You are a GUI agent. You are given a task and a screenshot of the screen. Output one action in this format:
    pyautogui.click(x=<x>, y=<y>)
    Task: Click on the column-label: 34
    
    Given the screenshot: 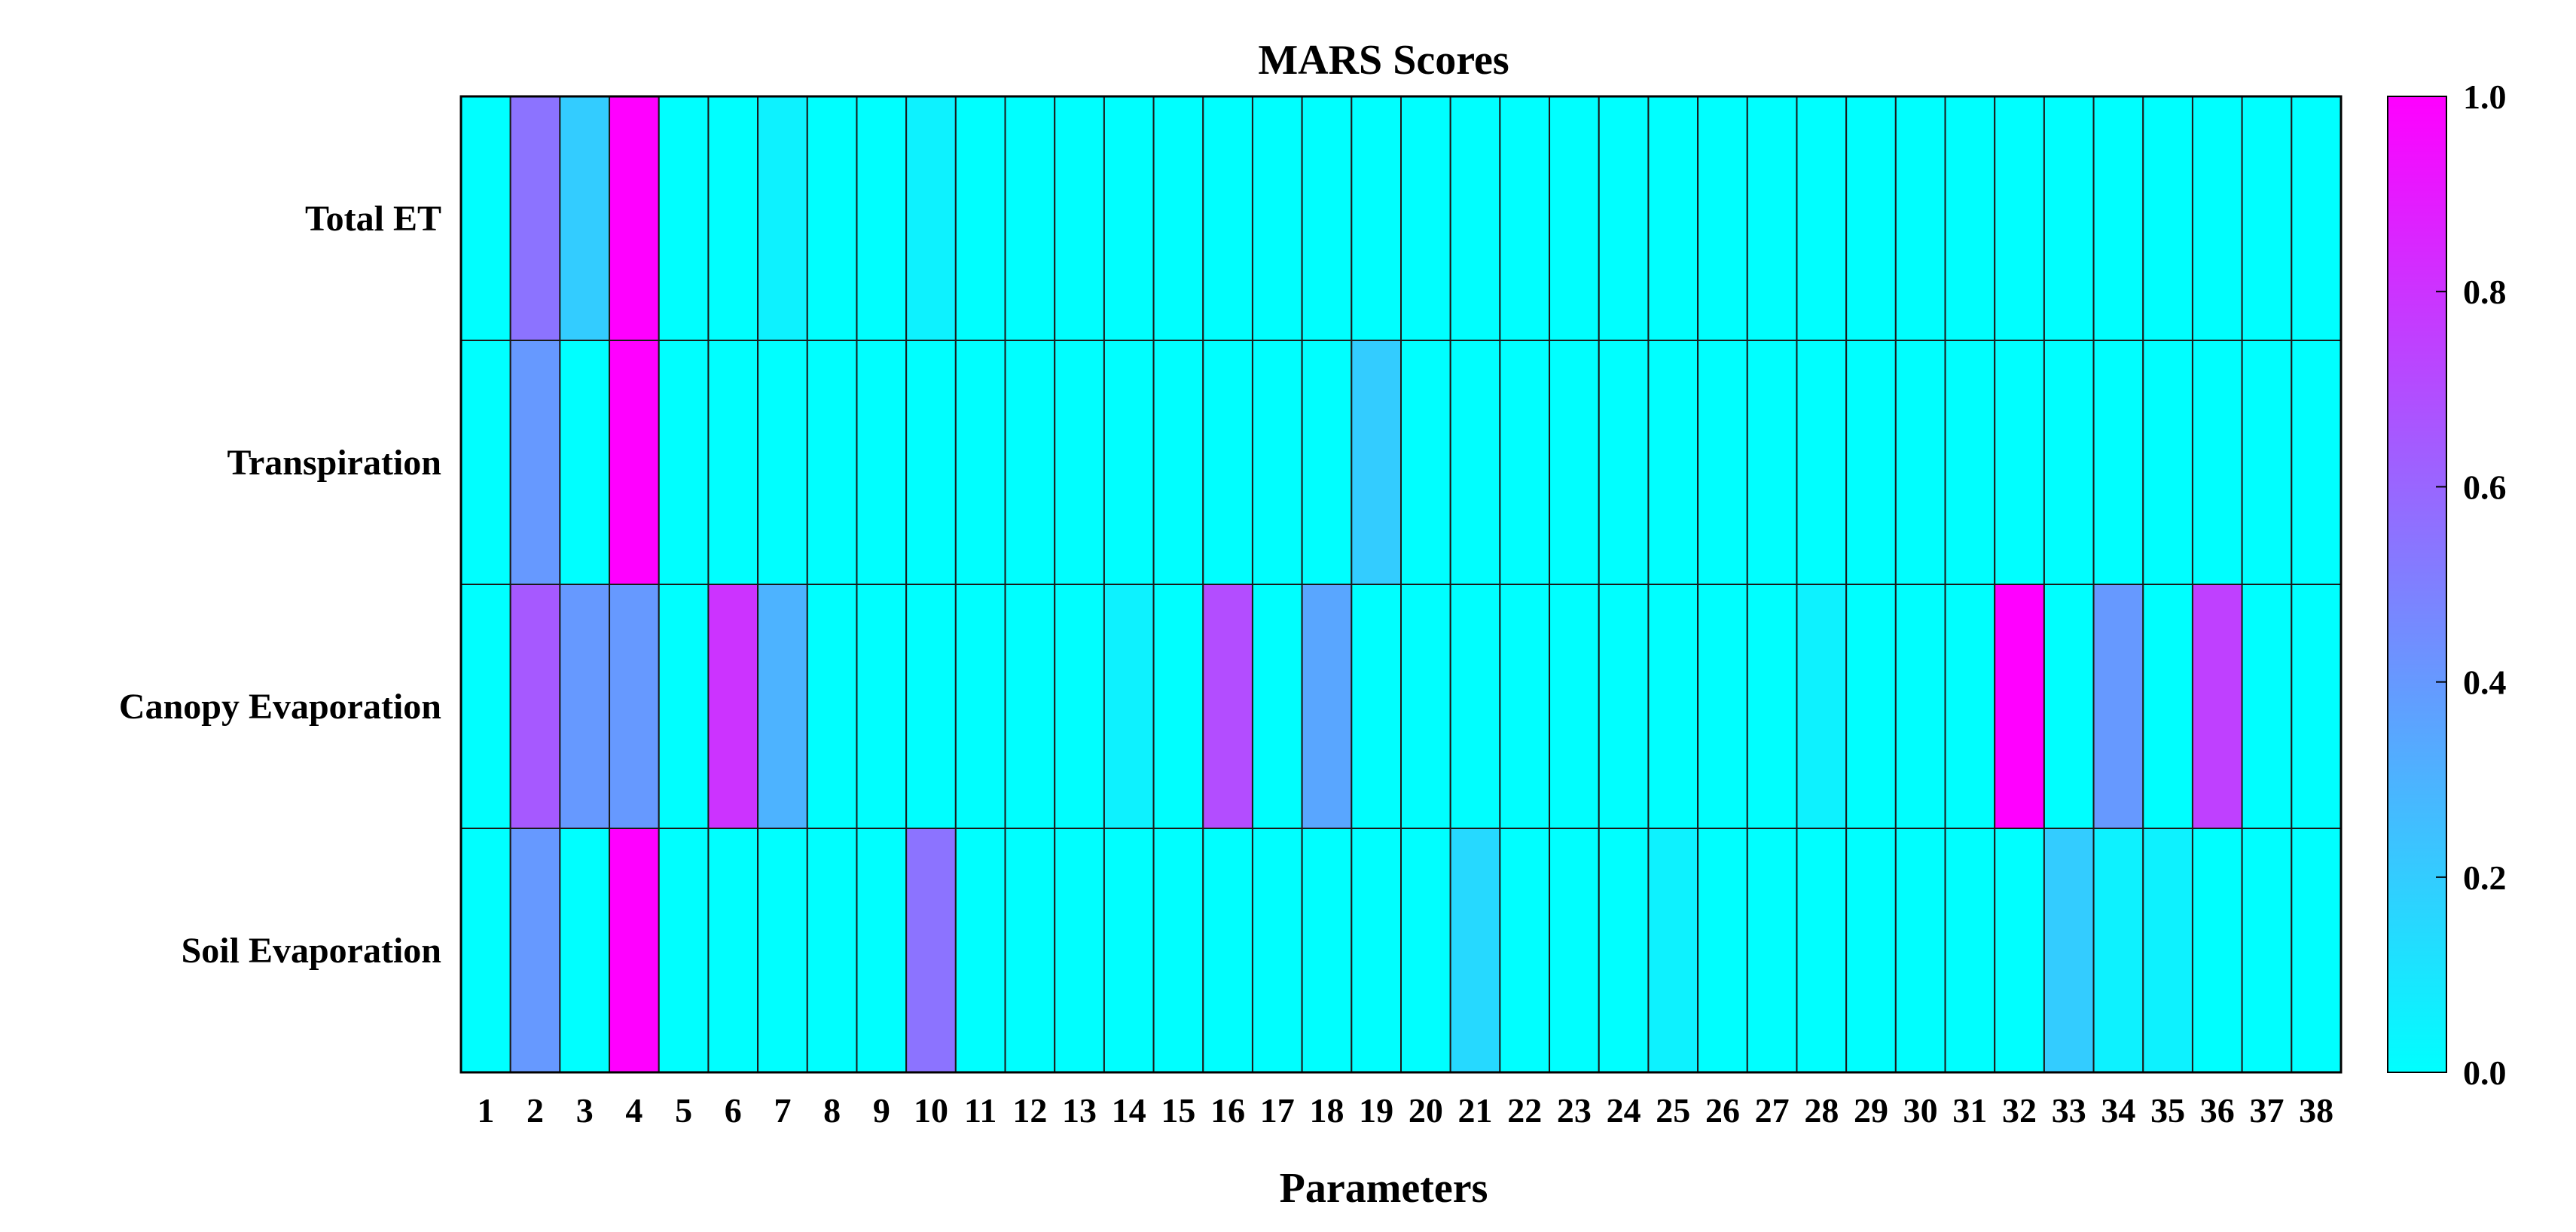 What is the action you would take?
    pyautogui.click(x=2118, y=1110)
    